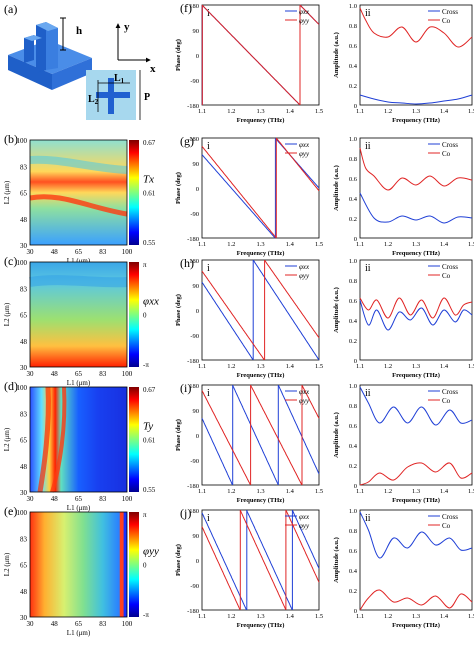  What do you see at coordinates (450, 145) in the screenshot?
I see `legend-entry: Cross` at bounding box center [450, 145].